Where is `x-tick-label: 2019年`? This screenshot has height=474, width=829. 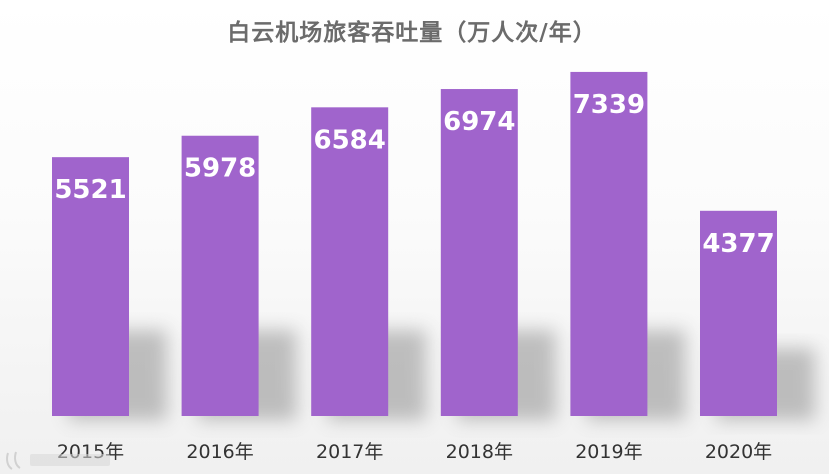 x-tick-label: 2019年 is located at coordinates (608, 452).